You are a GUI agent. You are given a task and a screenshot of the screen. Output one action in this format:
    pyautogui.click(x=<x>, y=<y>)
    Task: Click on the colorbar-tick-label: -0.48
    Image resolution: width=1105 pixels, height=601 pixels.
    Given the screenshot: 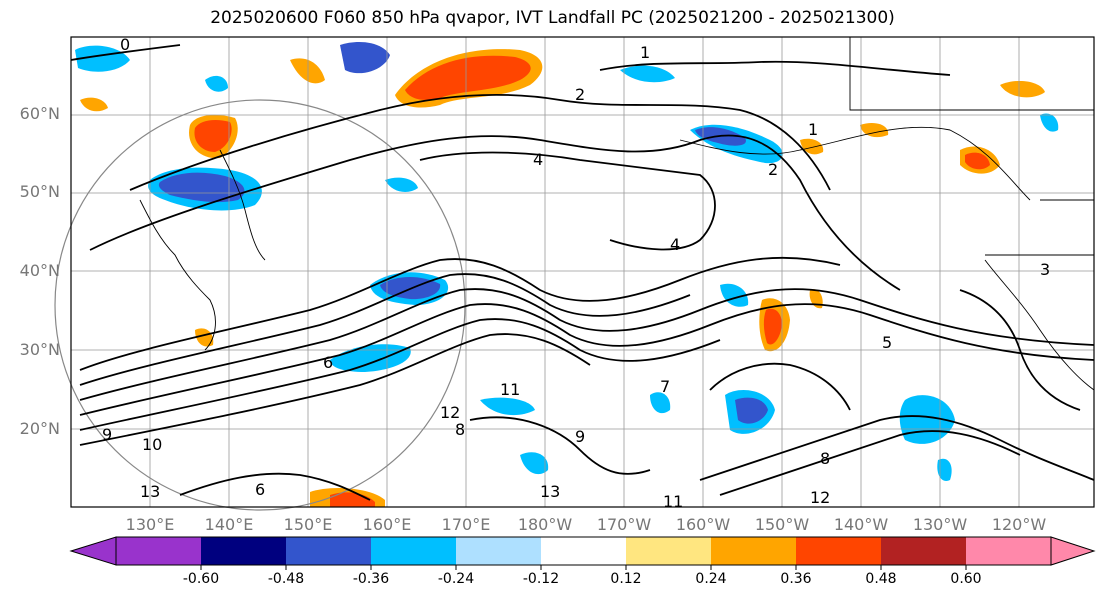 What is the action you would take?
    pyautogui.click(x=286, y=579)
    